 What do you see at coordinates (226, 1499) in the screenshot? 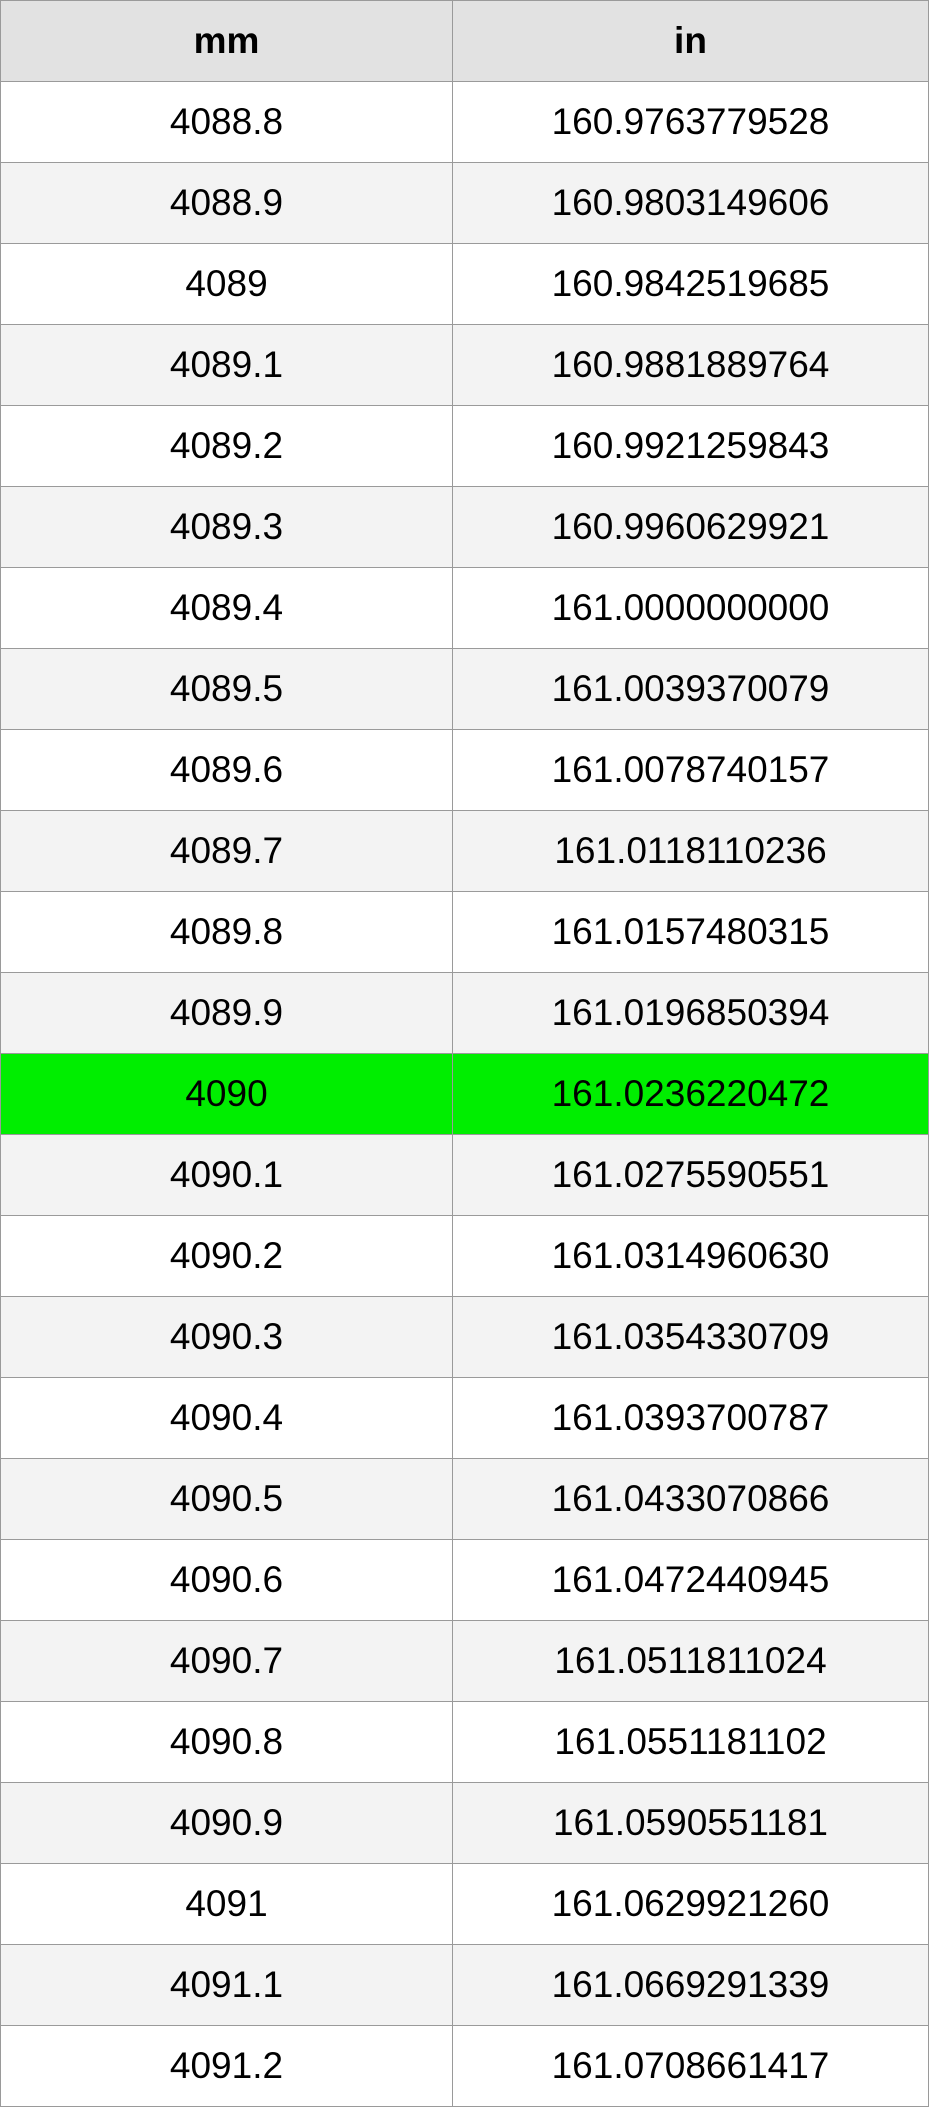
I see `mm-cell: 4090.5` at bounding box center [226, 1499].